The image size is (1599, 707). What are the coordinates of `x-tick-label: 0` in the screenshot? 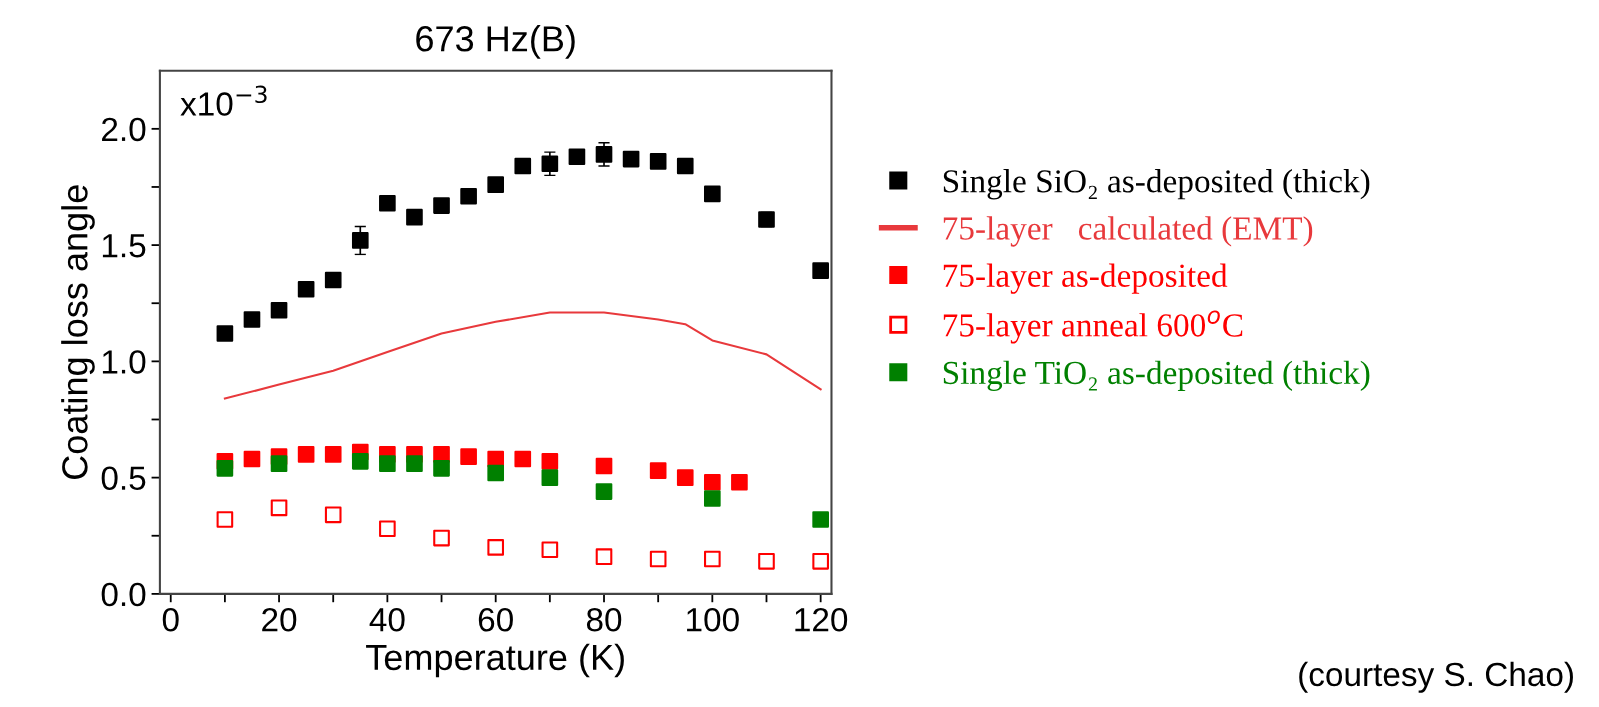 It's located at (170, 619).